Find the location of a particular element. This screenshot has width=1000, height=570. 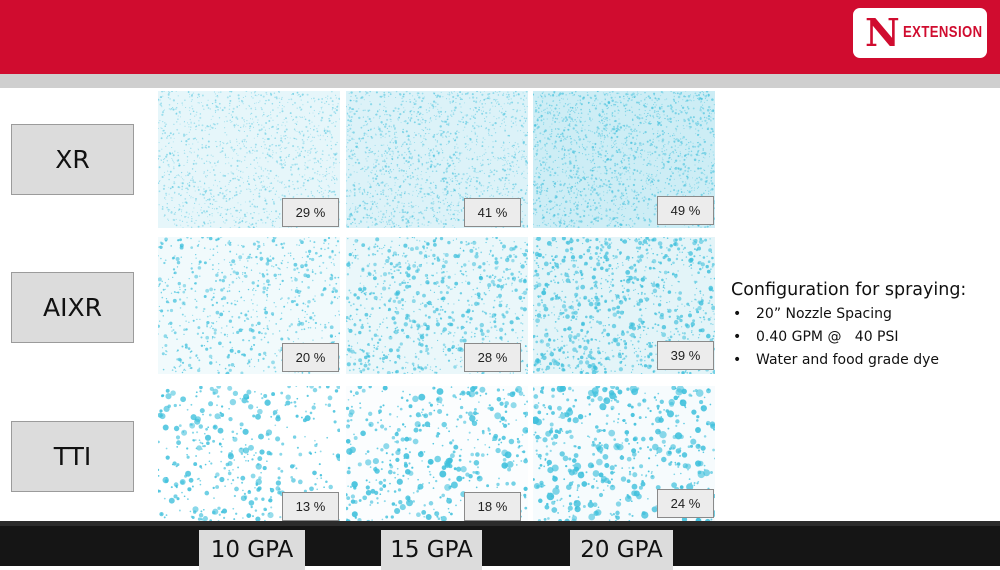

row-label-xr: XR is located at coordinates (72, 159).